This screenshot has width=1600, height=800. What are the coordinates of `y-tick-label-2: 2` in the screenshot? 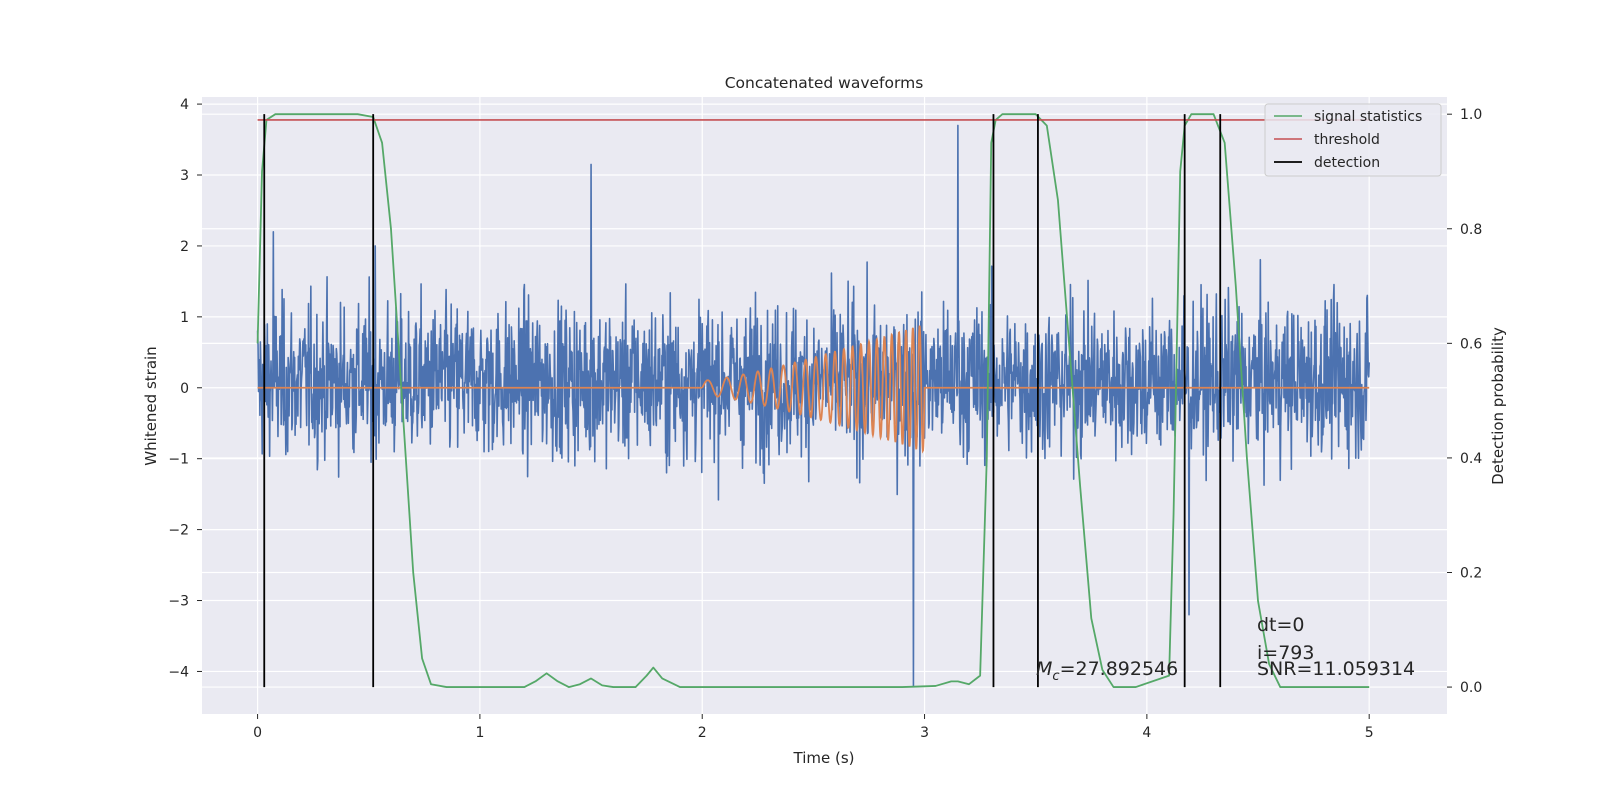 It's located at (184, 247).